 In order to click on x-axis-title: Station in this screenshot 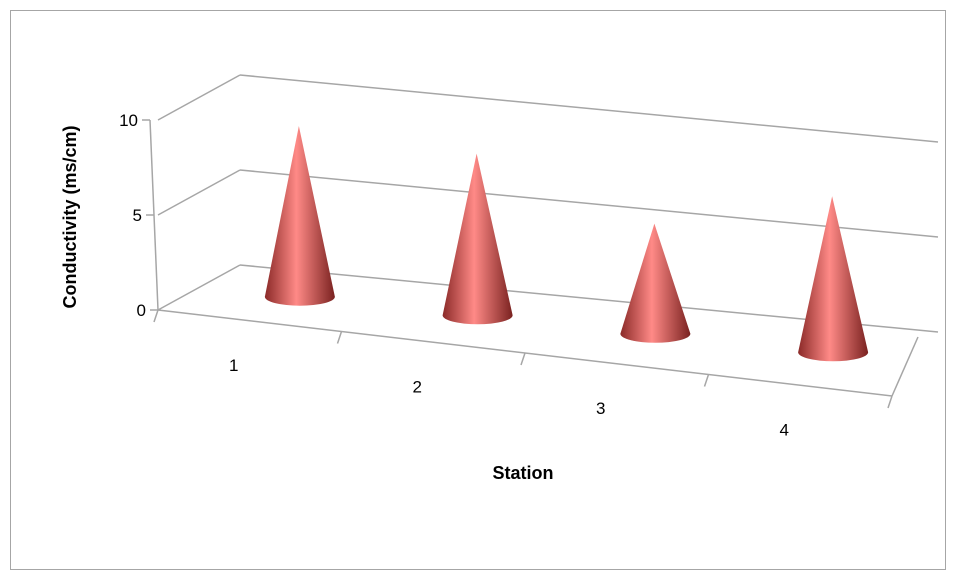, I will do `click(523, 473)`.